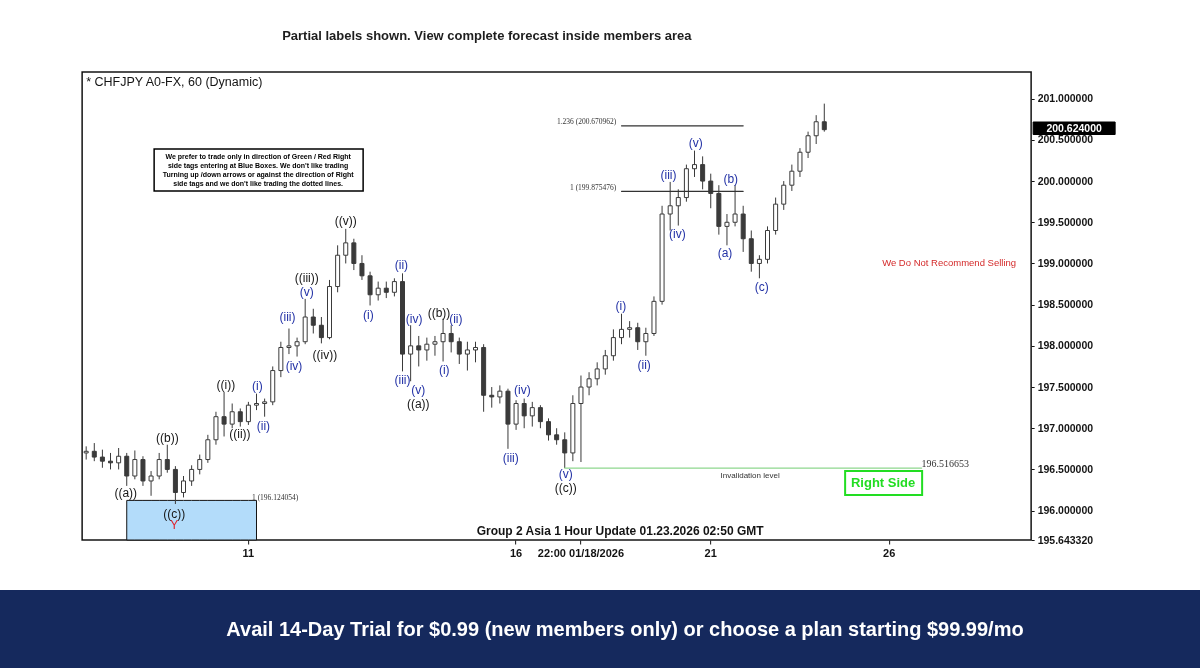 The height and width of the screenshot is (671, 1200). Describe the element at coordinates (725, 252) in the screenshot. I see `annotation: (a)` at that location.